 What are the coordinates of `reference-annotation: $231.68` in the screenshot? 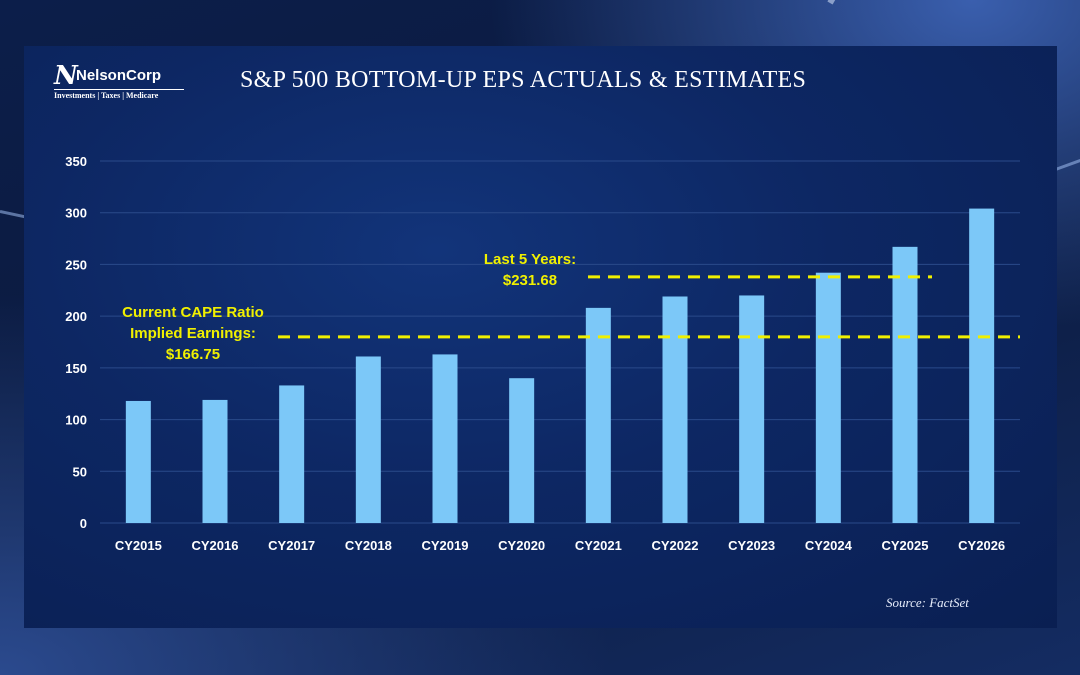 It's located at (530, 280).